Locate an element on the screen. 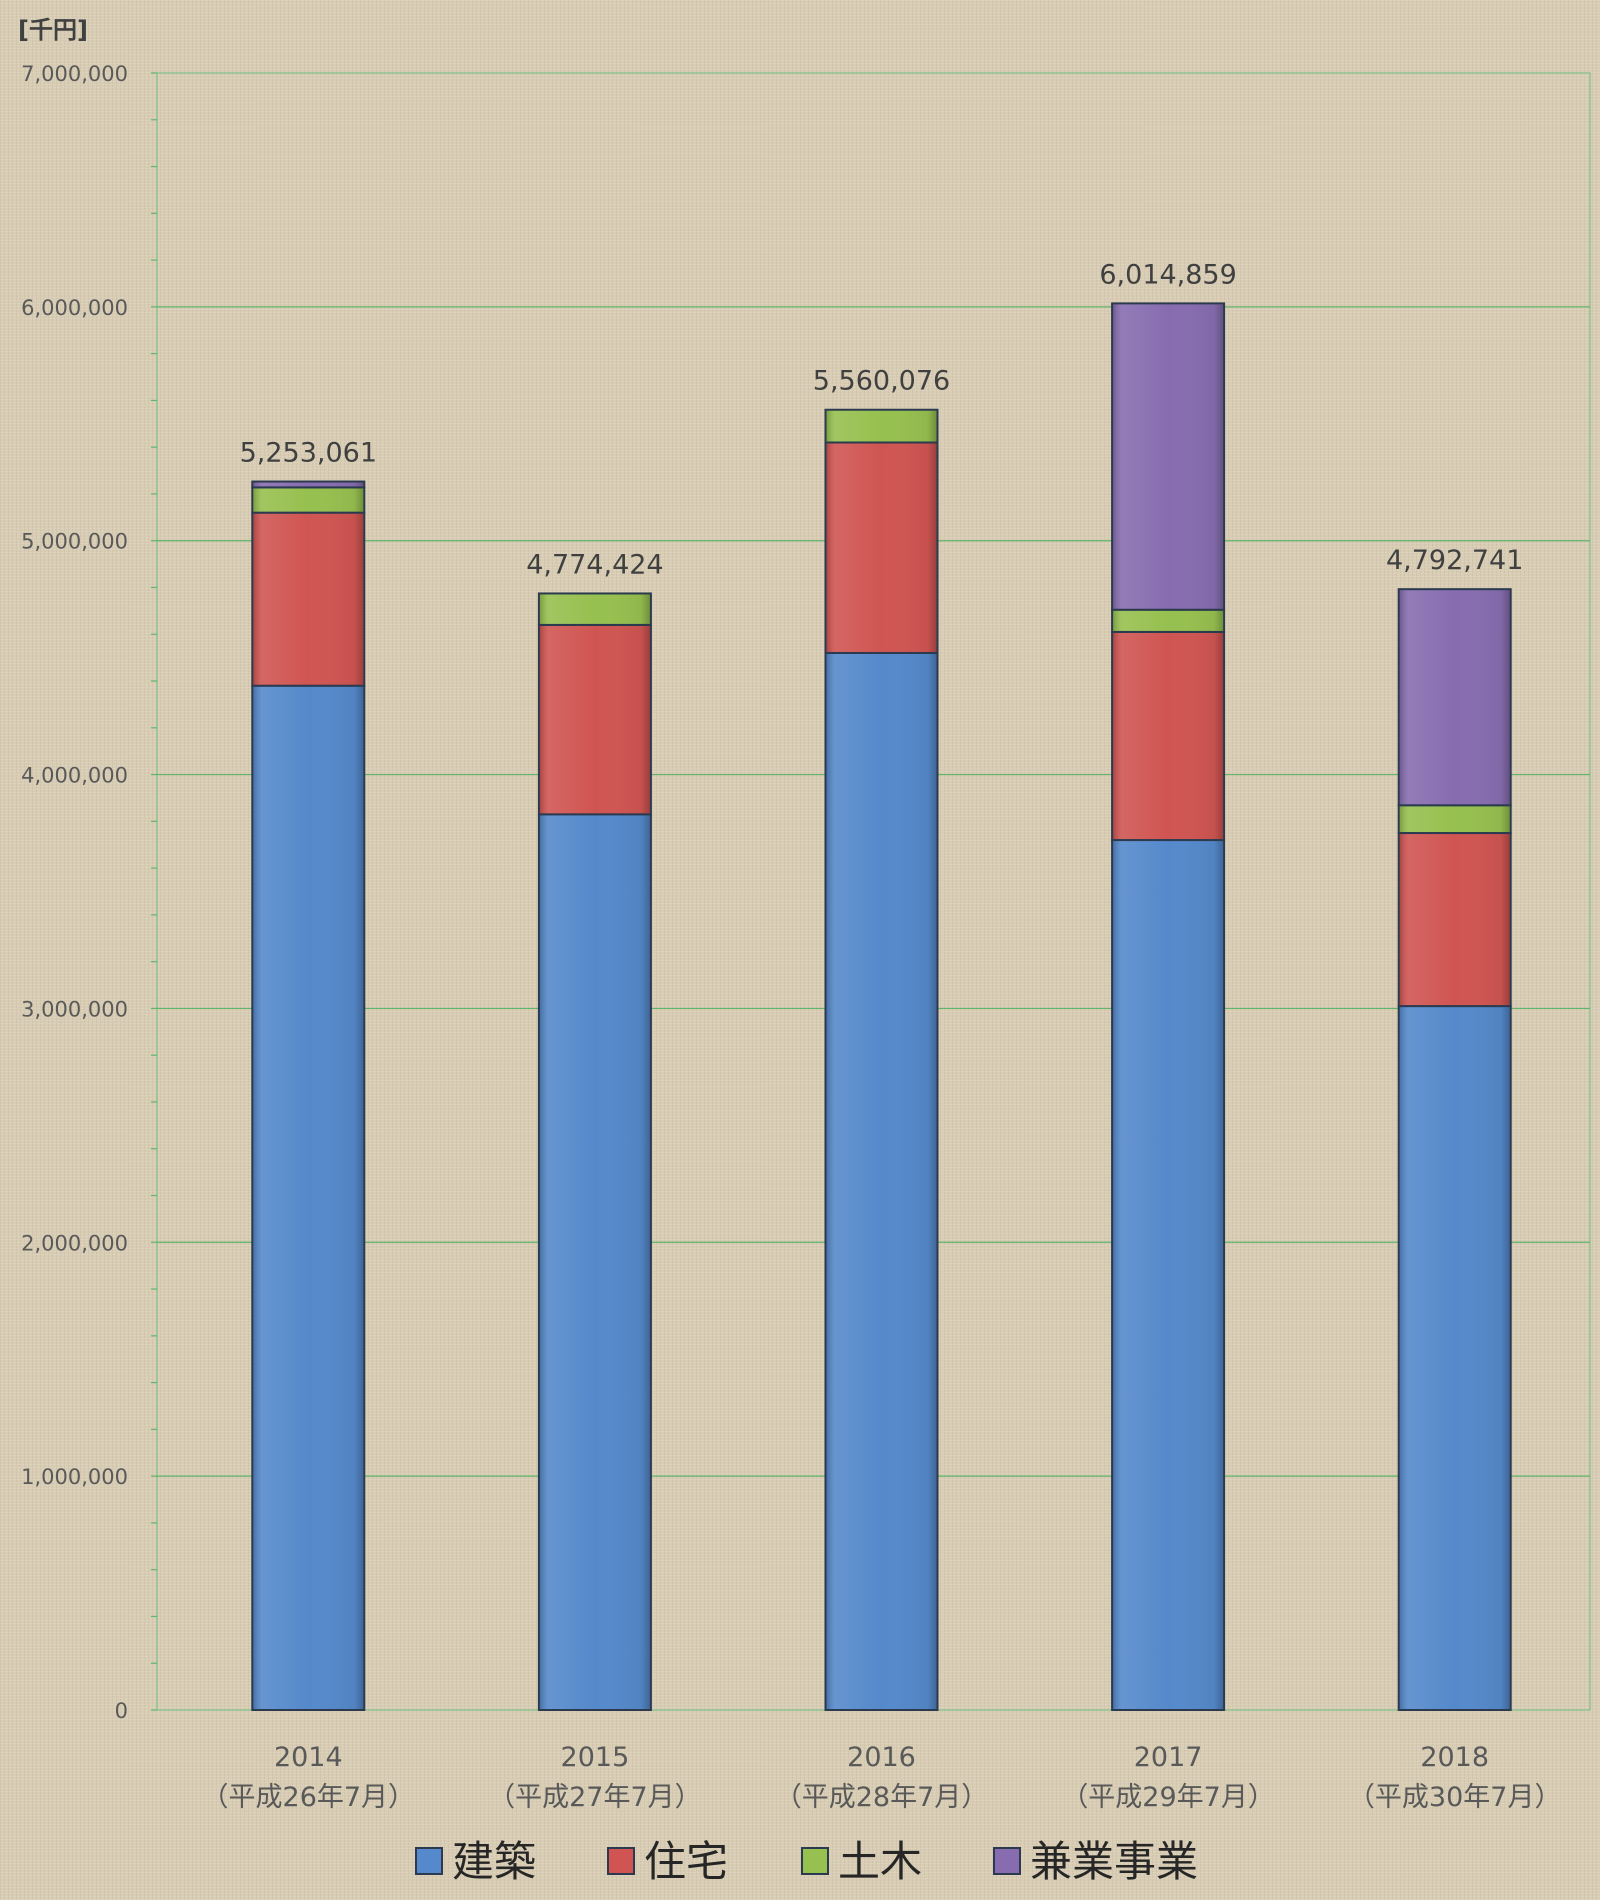 This screenshot has width=1600, height=1900. x-tick-era: （平成27年7月） is located at coordinates (595, 1797).